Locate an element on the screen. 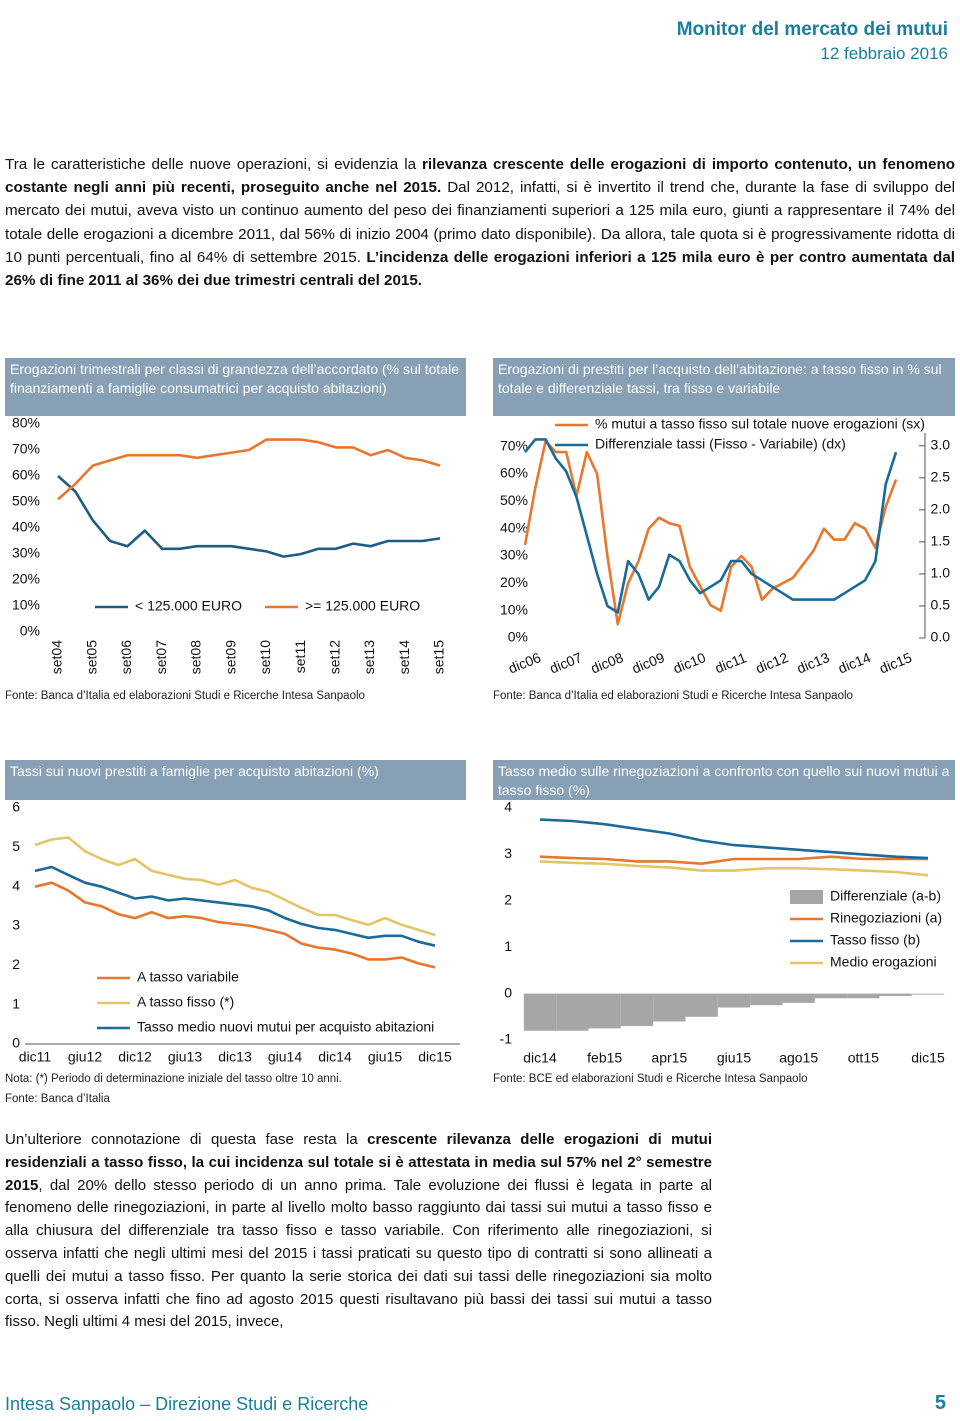 This screenshot has width=960, height=1421. x-tick-label: ott15 is located at coordinates (863, 1058).